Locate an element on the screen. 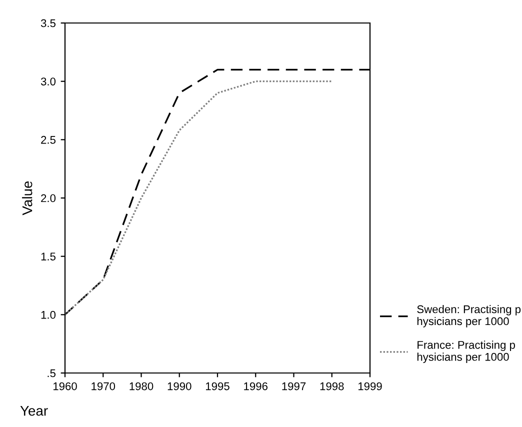 Image resolution: width=522 pixels, height=427 pixels. x-tick-label: 1999 is located at coordinates (370, 386).